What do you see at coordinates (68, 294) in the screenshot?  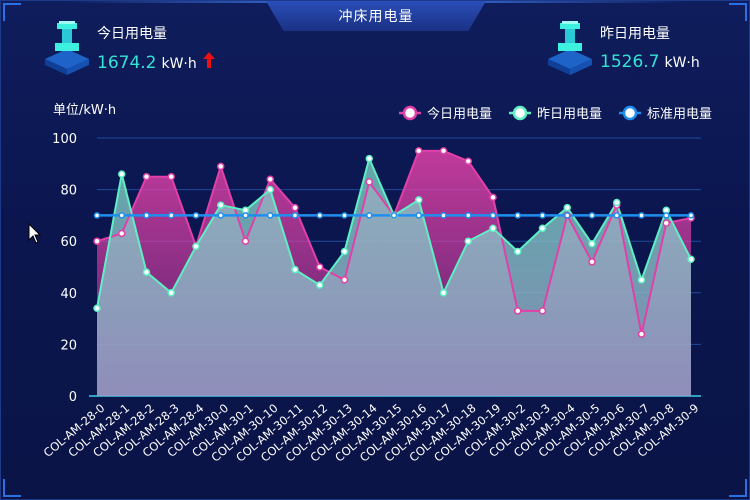 I see `y-tick-label: 40` at bounding box center [68, 294].